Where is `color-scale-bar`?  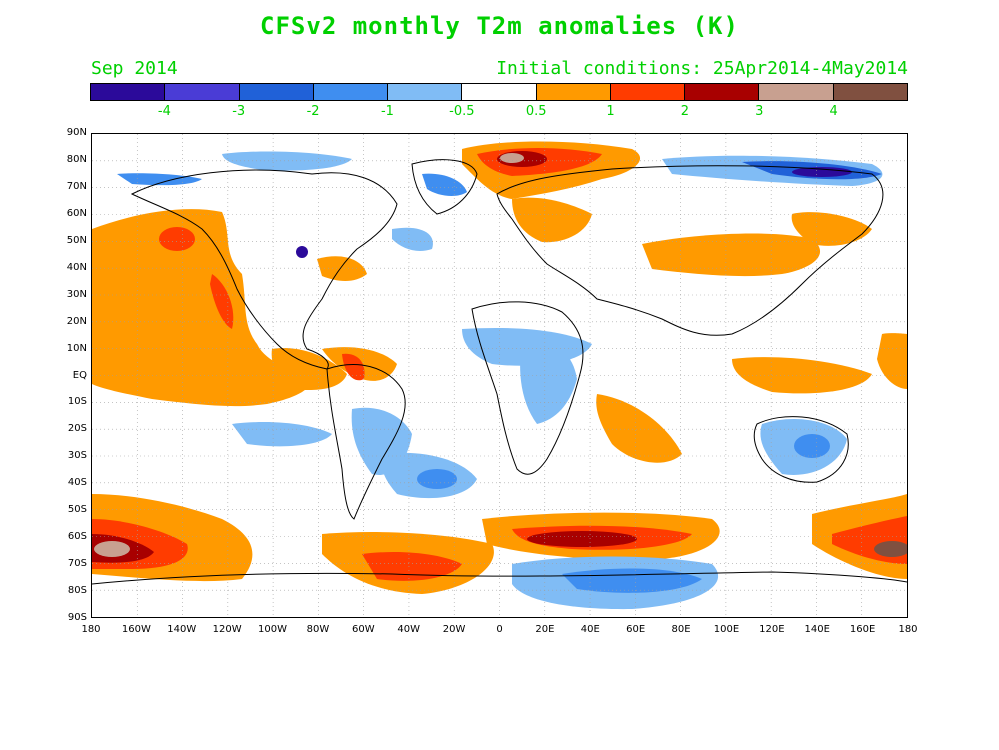 color-scale-bar is located at coordinates (499, 92).